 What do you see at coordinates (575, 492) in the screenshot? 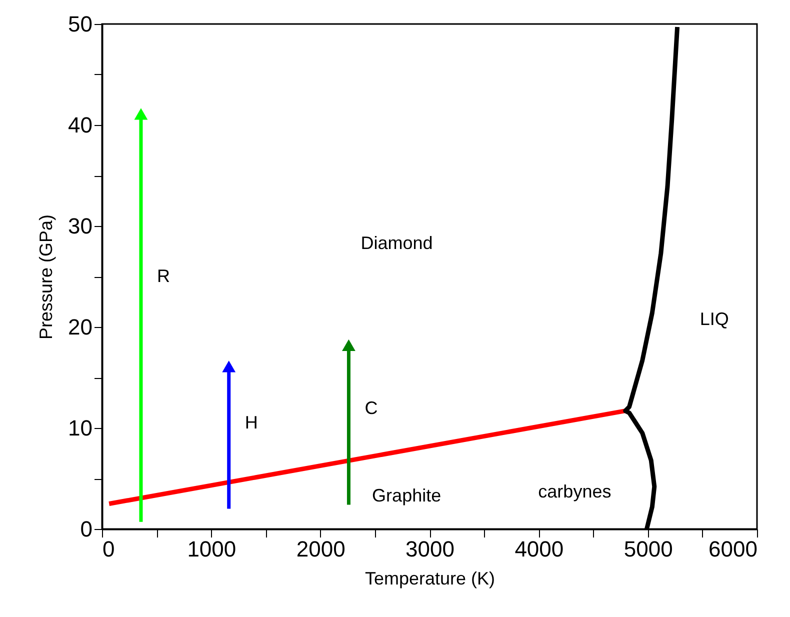
I see `annotation: carbynes` at bounding box center [575, 492].